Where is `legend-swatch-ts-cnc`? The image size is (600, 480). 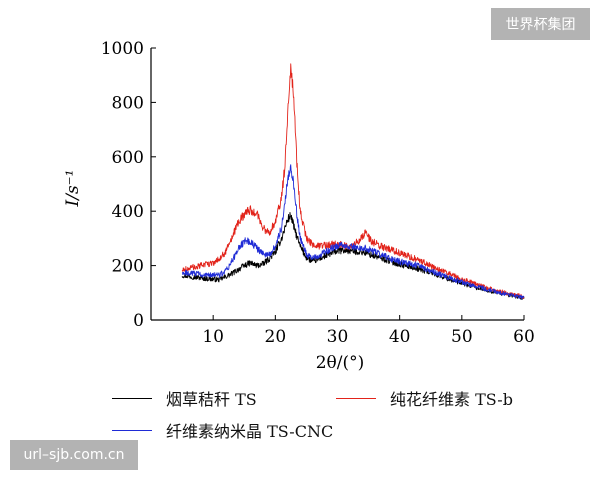 legend-swatch-ts-cnc is located at coordinates (132, 430).